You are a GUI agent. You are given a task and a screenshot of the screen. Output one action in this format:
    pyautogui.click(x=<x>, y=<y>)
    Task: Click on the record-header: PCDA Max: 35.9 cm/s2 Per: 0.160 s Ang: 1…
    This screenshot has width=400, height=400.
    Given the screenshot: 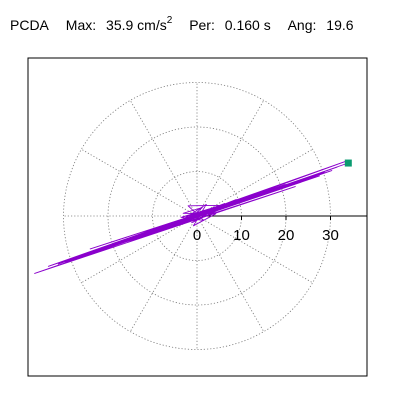 What is the action you would take?
    pyautogui.click(x=182, y=24)
    